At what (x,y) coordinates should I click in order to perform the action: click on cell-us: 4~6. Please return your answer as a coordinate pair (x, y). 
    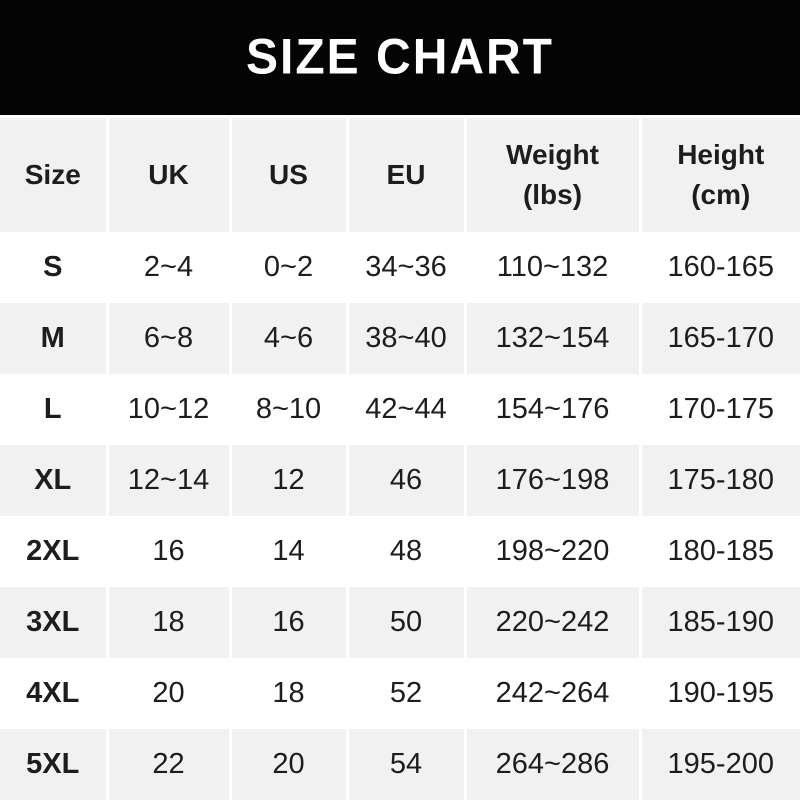
    Looking at the image, I should click on (287, 338).